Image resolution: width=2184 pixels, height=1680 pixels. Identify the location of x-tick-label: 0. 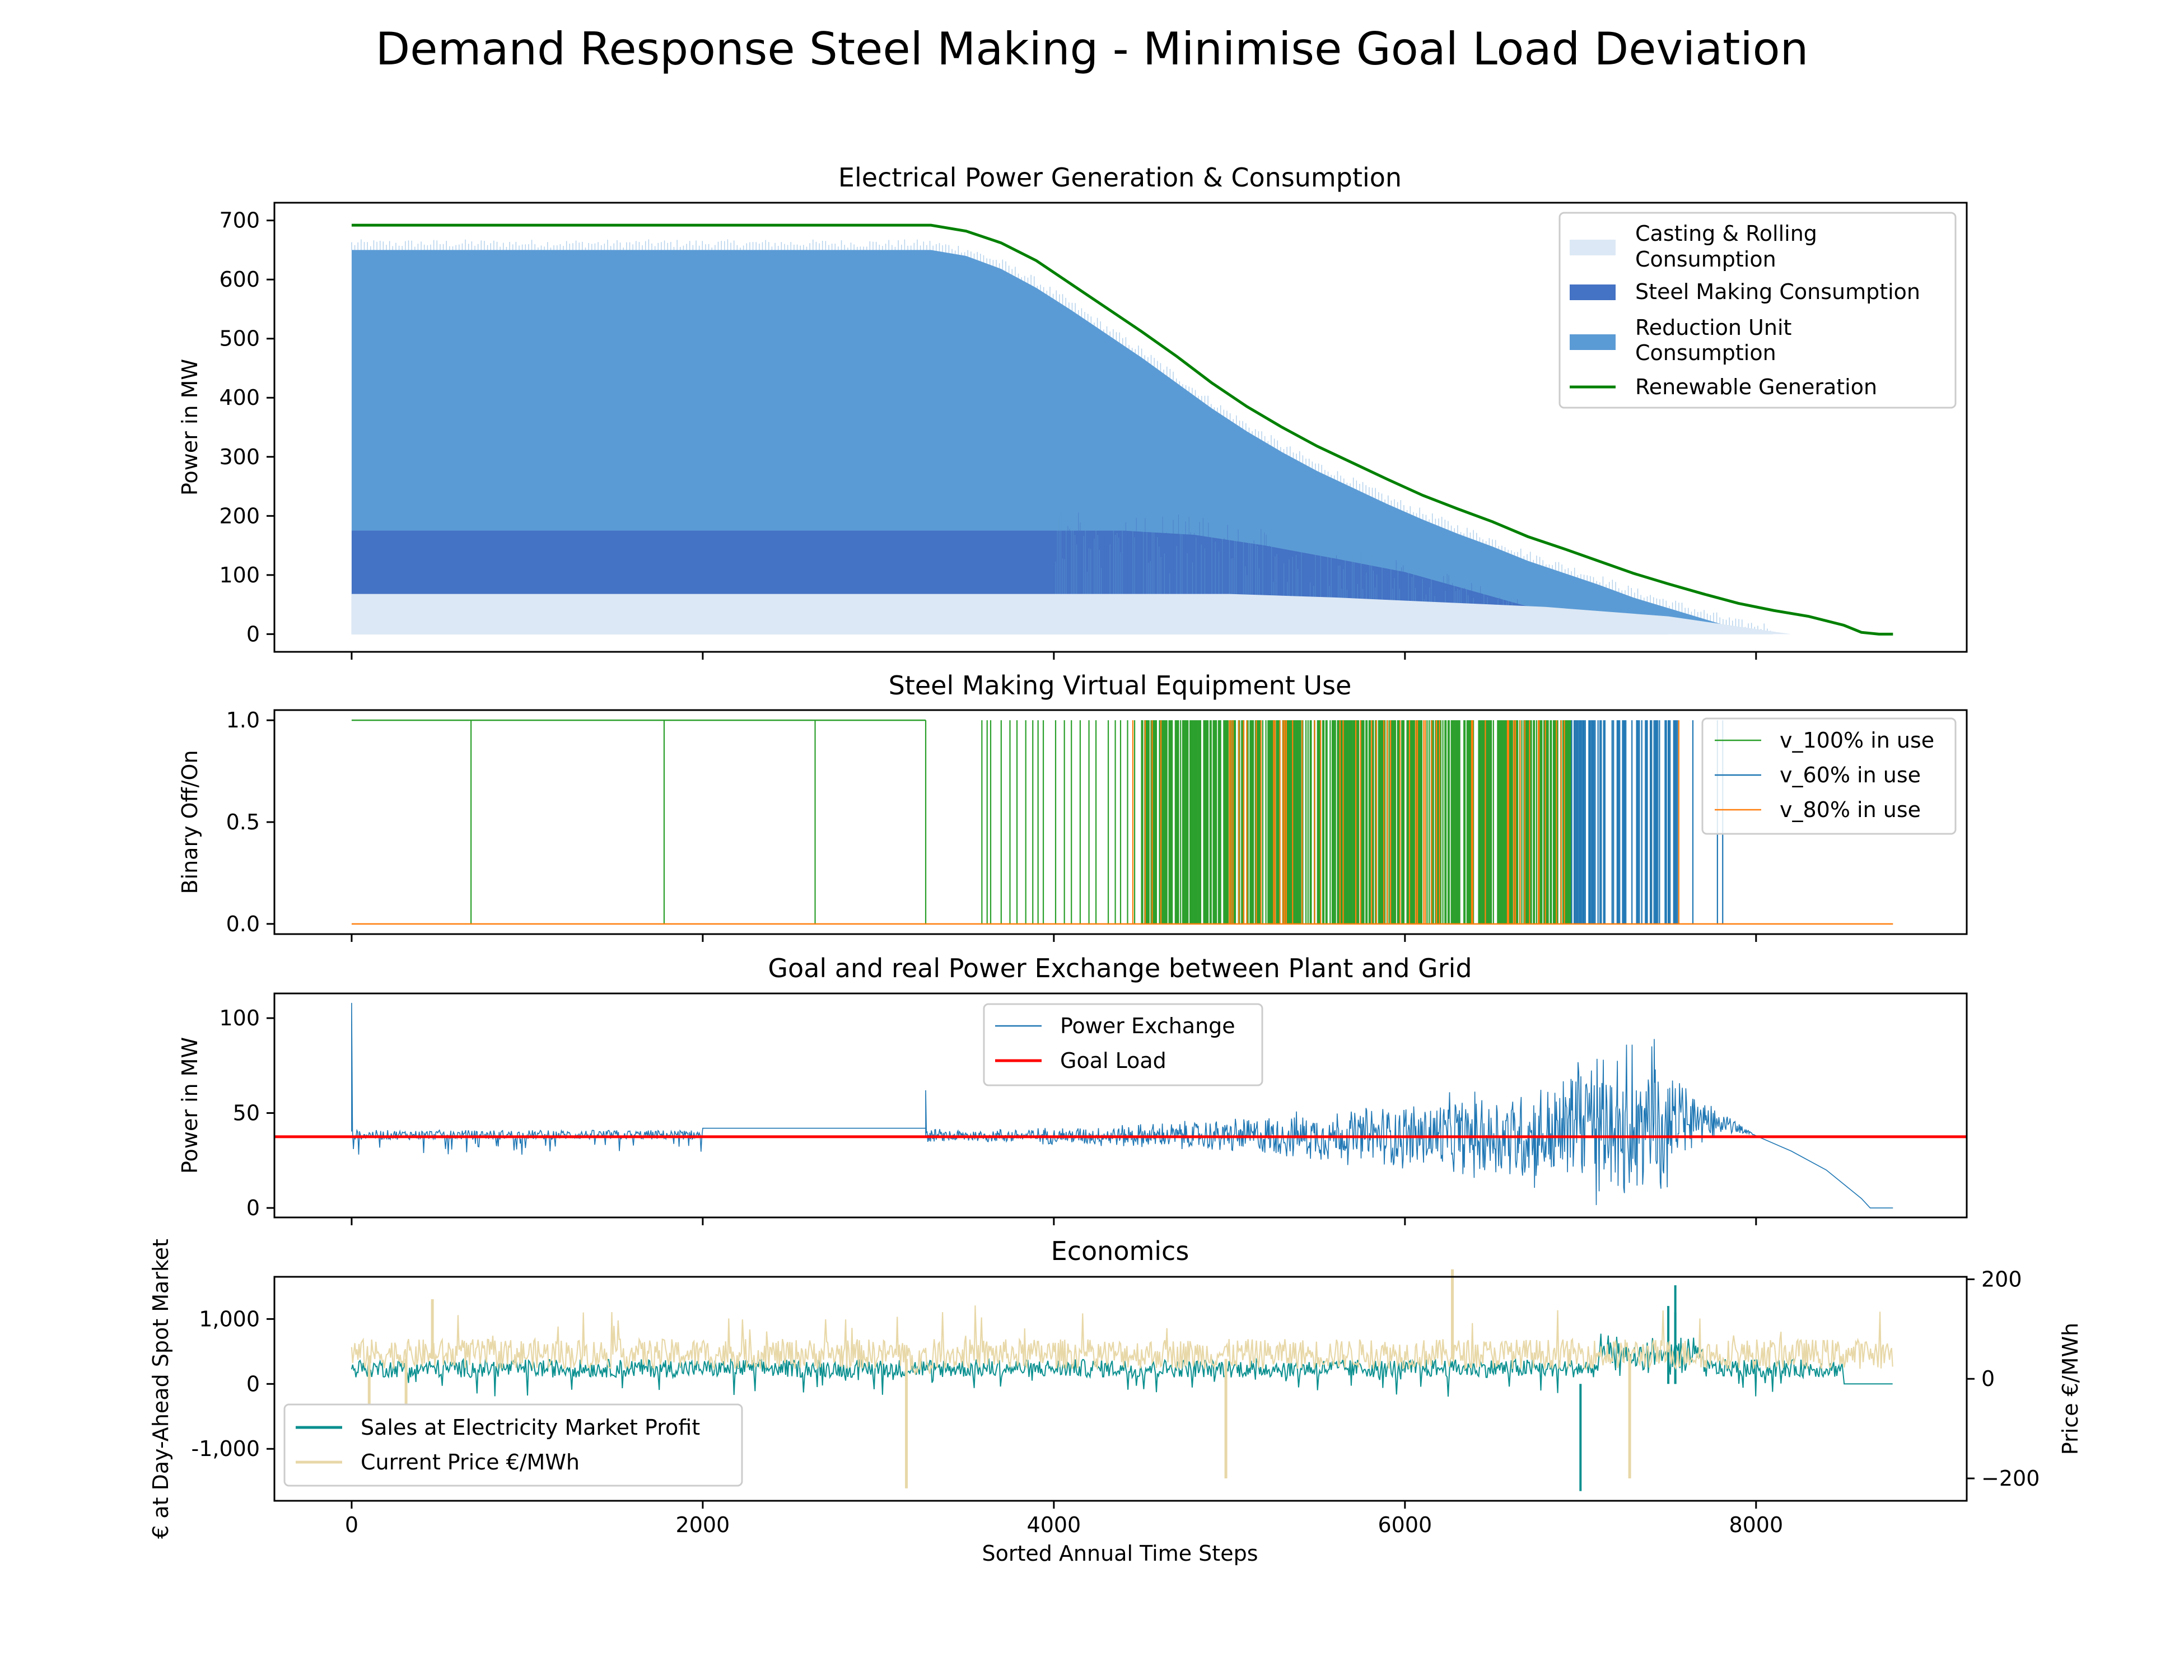
(352, 1525).